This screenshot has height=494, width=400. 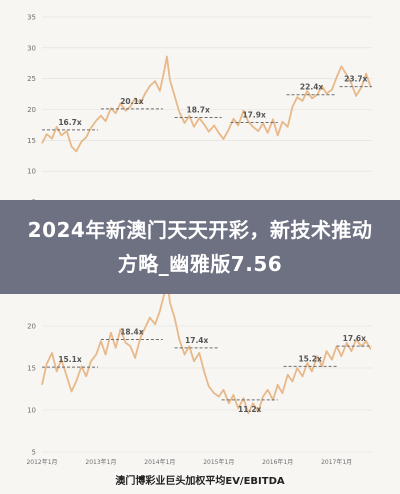 I want to click on average-label: 17.6x, so click(x=355, y=338).